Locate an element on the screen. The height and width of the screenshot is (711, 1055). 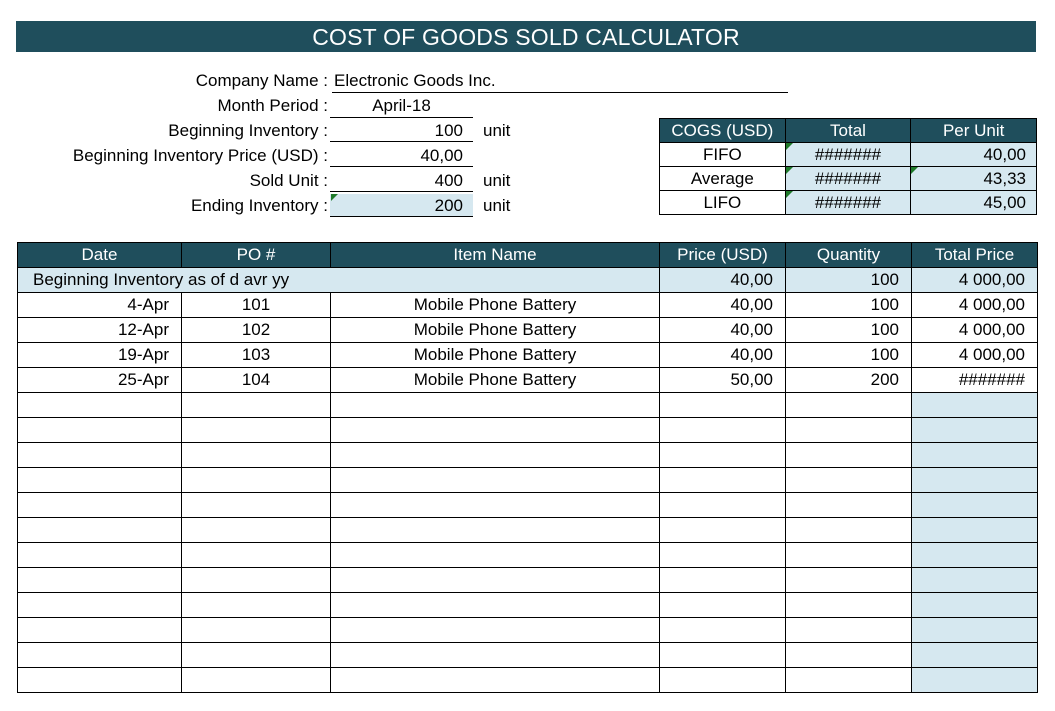
sold-unit-field: 400 is located at coordinates (401, 180).